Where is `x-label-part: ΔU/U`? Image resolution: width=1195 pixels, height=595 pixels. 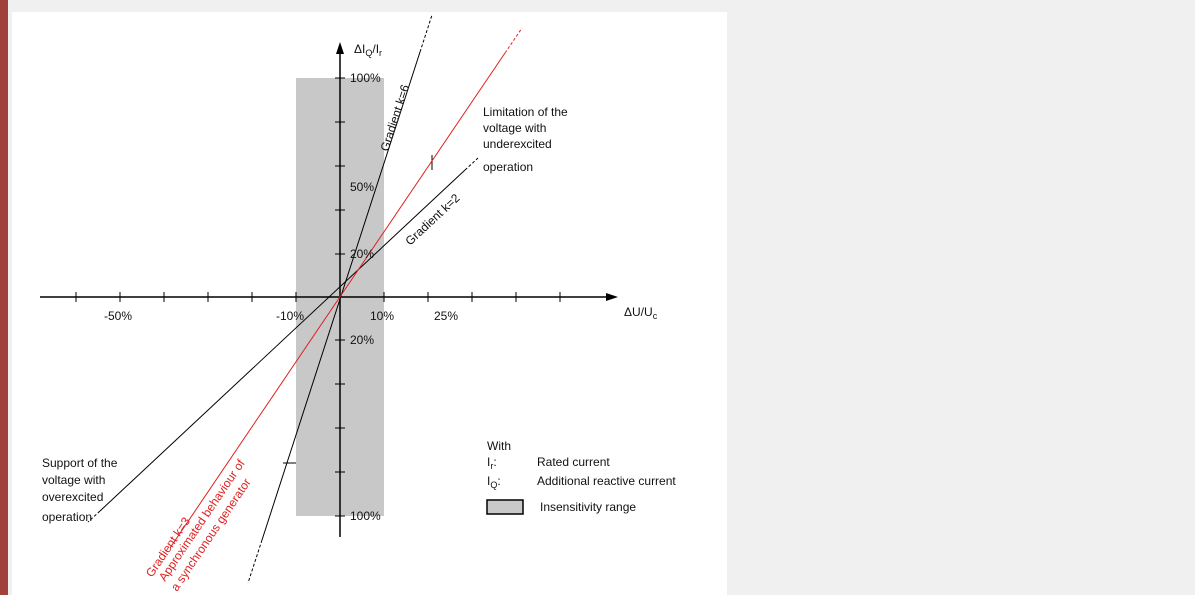 x-label-part: ΔU/U is located at coordinates (638, 312).